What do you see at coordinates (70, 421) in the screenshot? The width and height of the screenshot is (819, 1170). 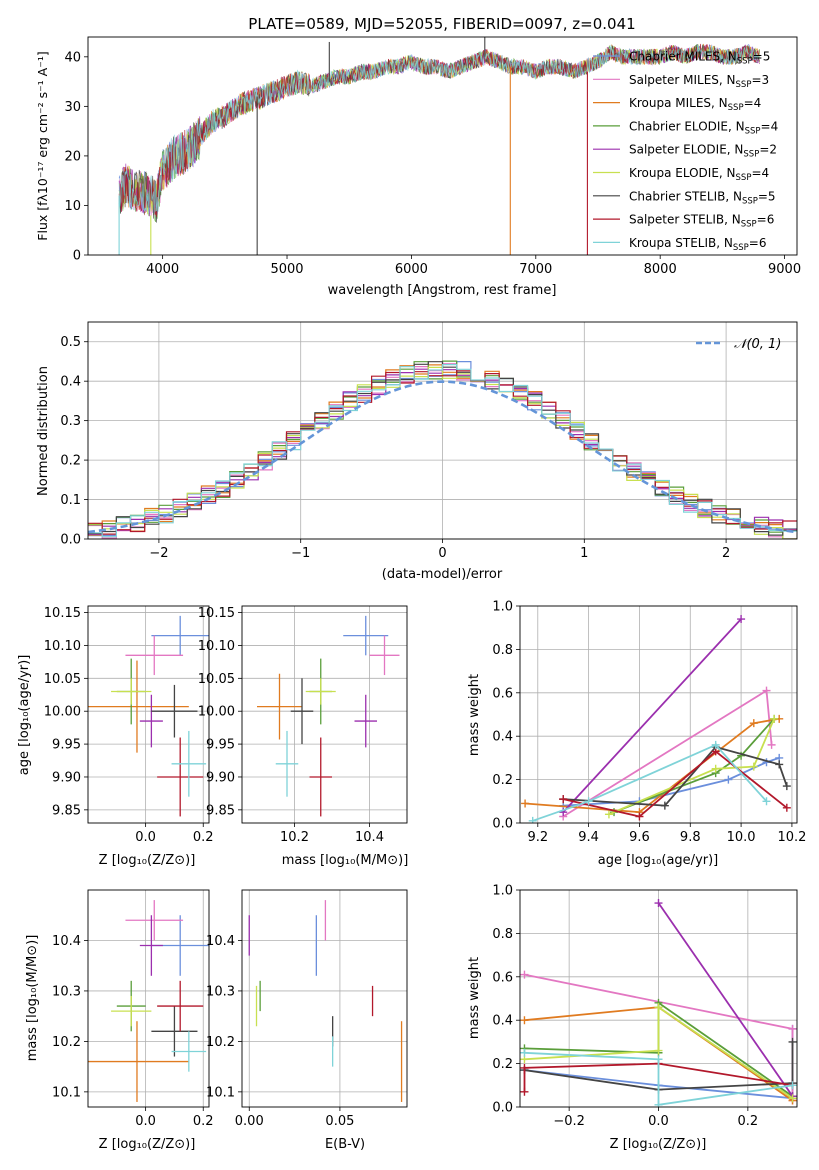 I see `y-tick-label: 0.3` at bounding box center [70, 421].